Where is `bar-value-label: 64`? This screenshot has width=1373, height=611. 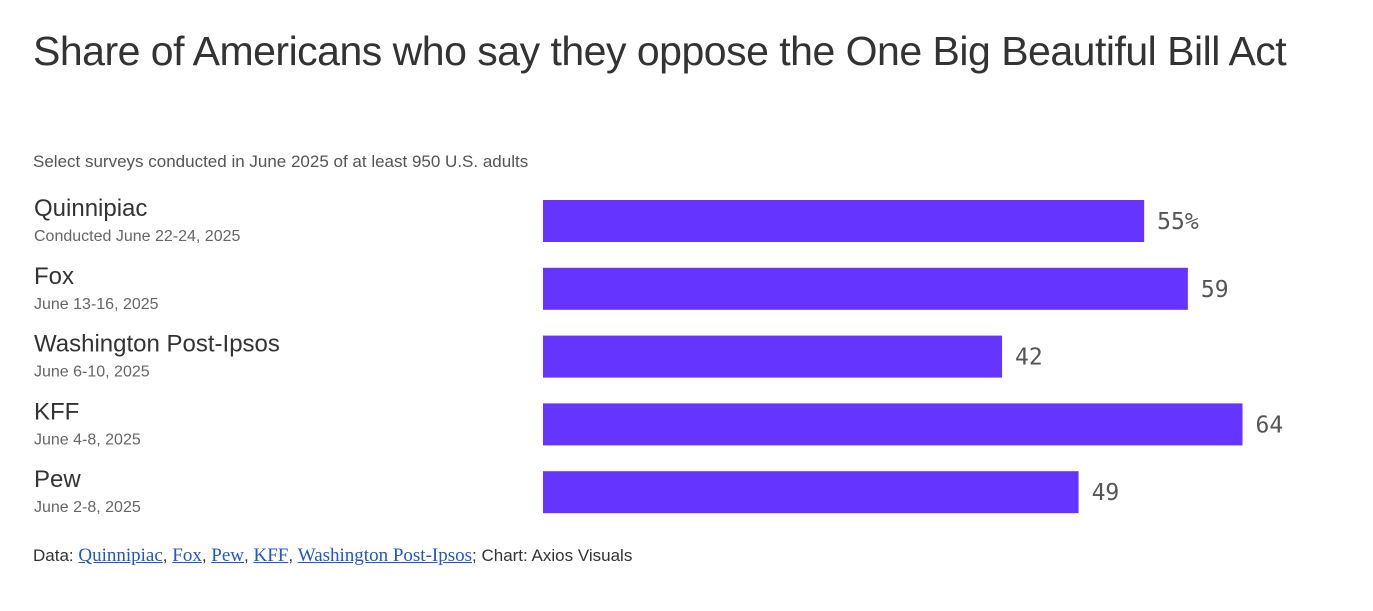
bar-value-label: 64 is located at coordinates (1270, 425).